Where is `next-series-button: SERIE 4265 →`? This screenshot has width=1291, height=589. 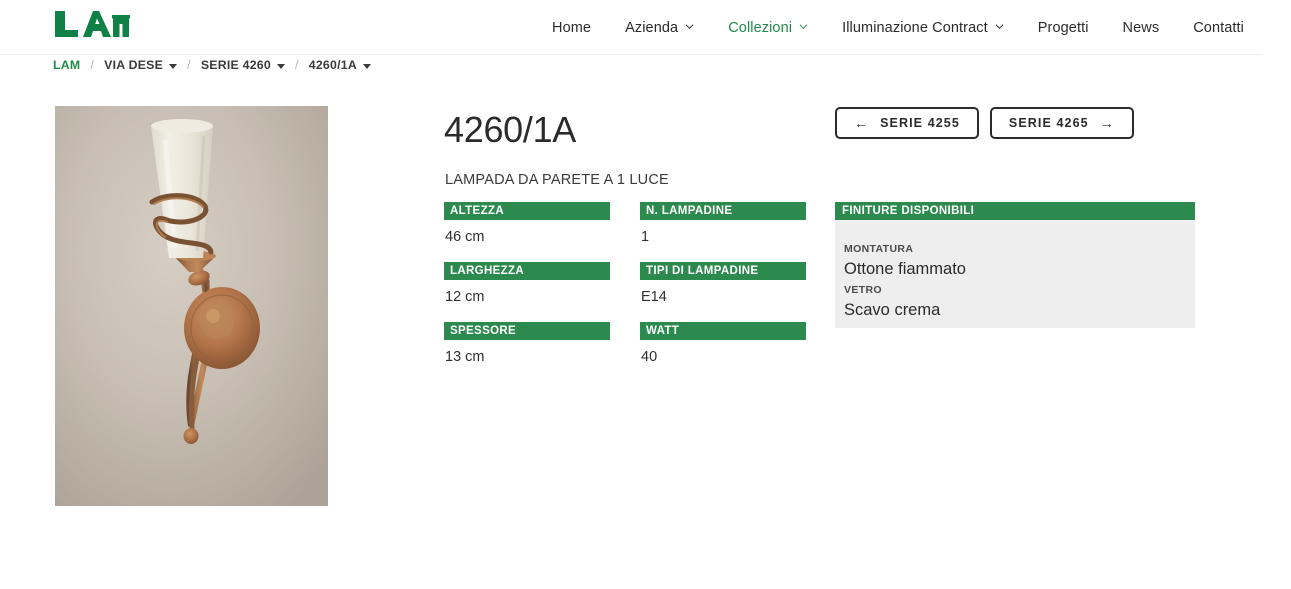
next-series-button: SERIE 4265 → is located at coordinates (1061, 123).